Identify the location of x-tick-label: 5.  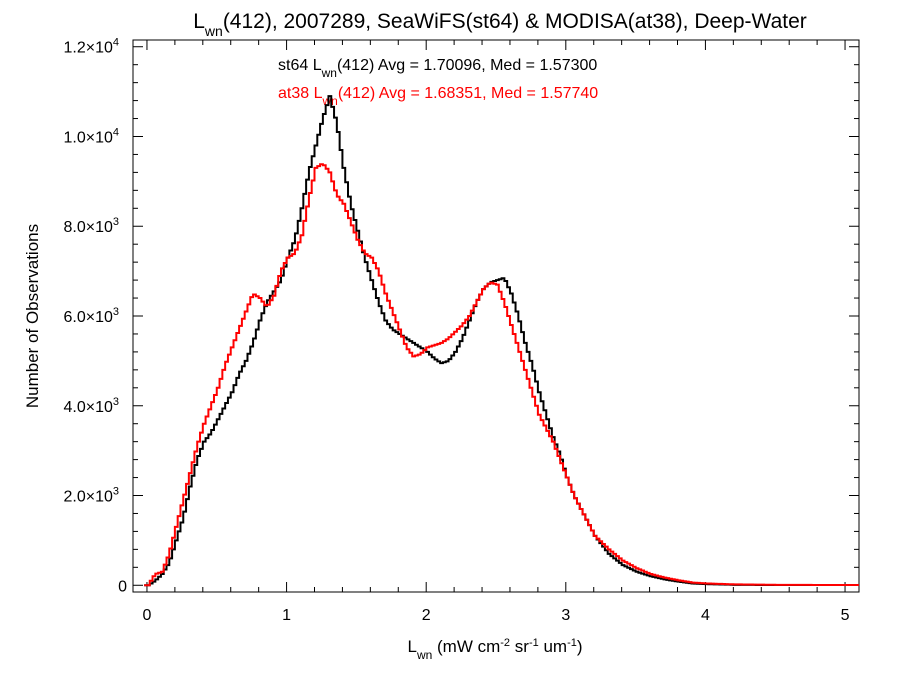
(845, 615).